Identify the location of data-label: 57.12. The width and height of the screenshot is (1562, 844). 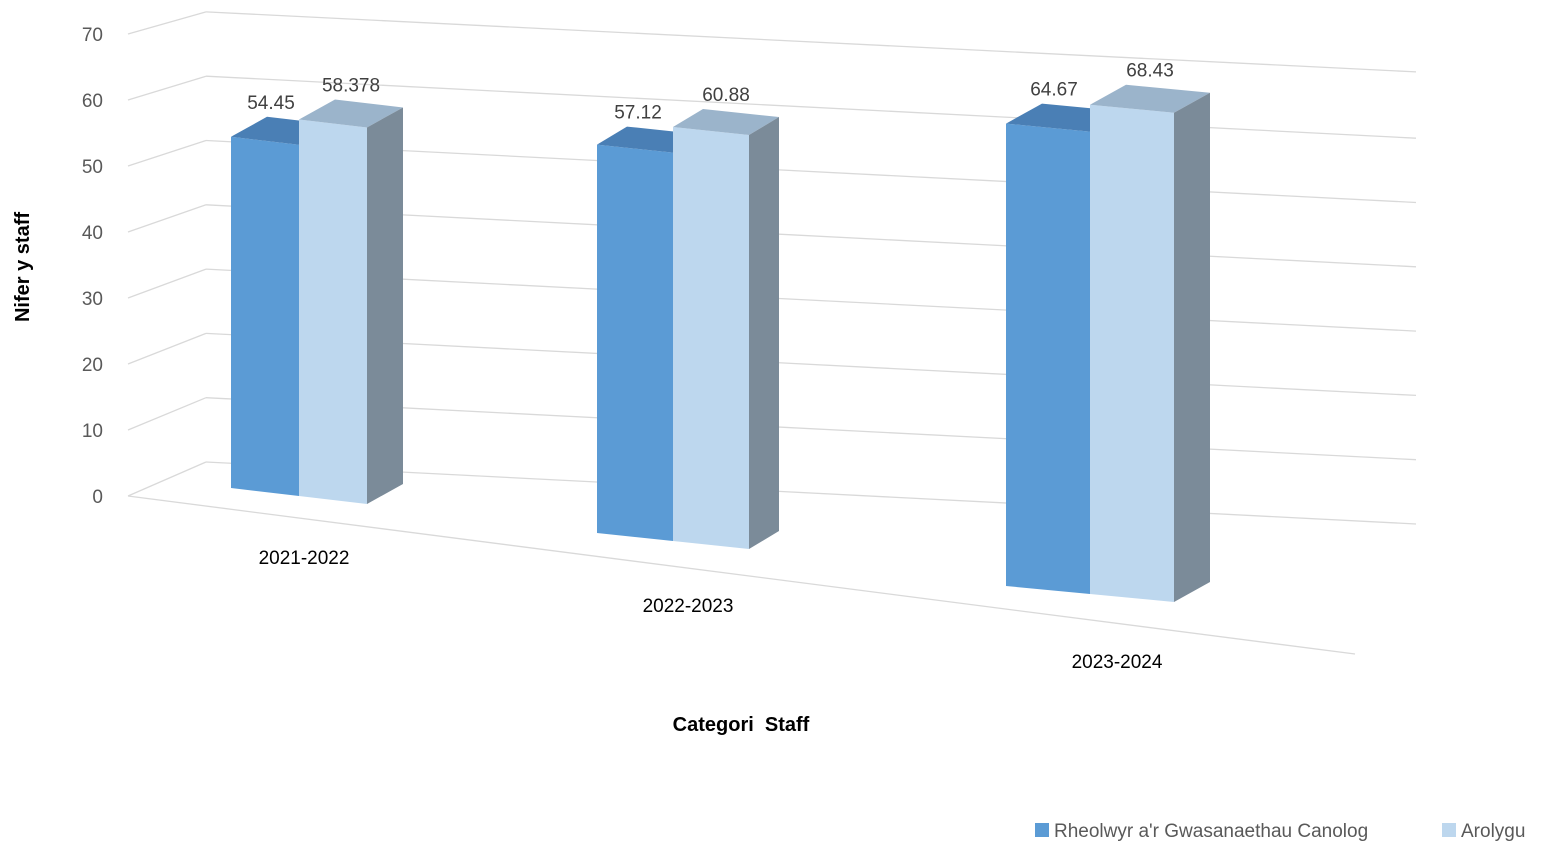
(638, 113).